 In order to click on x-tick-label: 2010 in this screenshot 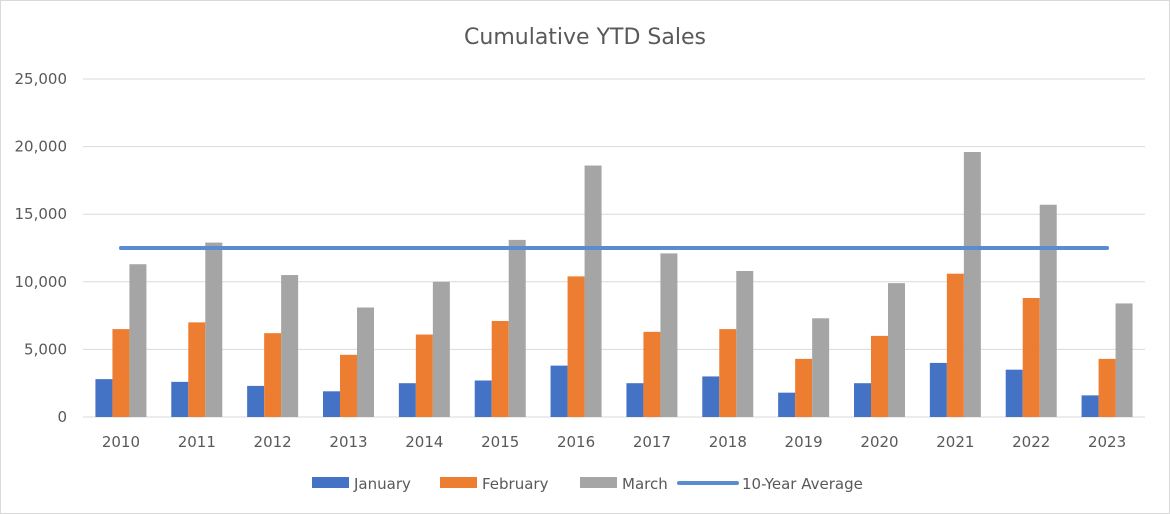, I will do `click(121, 442)`.